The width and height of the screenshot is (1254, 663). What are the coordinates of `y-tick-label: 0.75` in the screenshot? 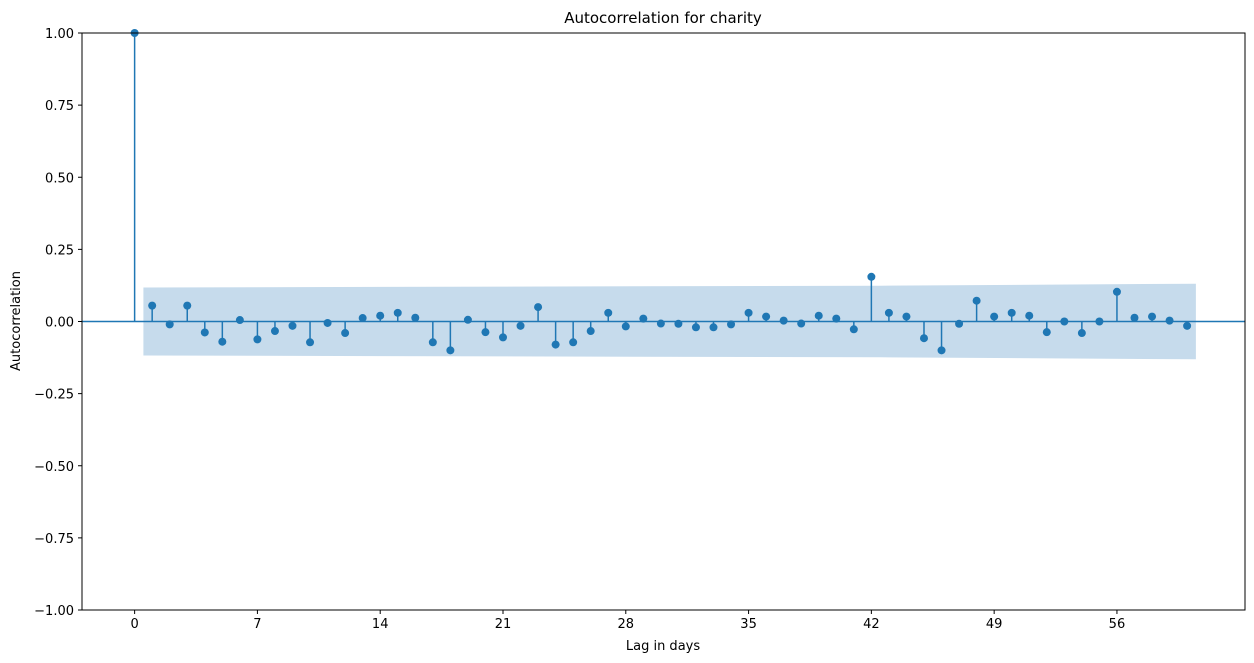 It's located at (59, 106).